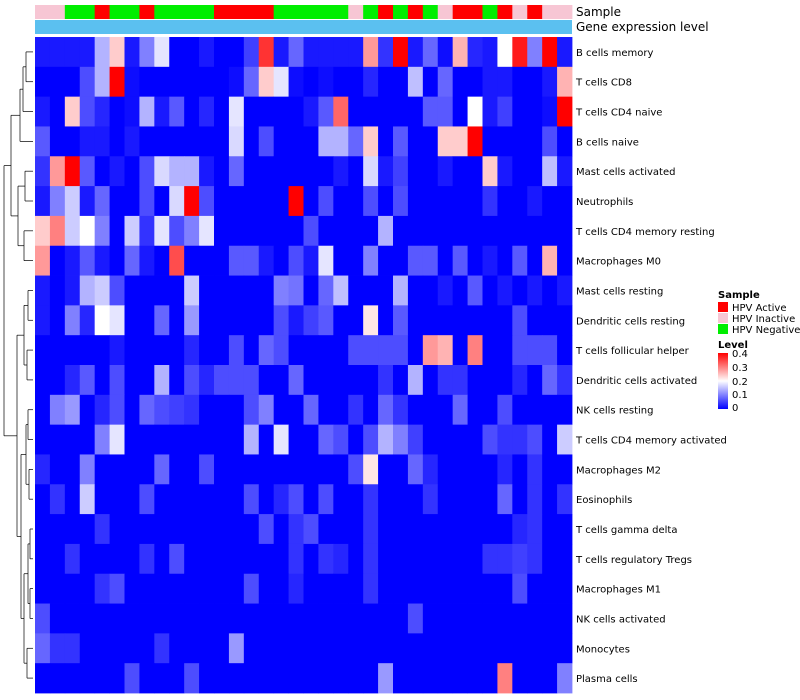 This screenshot has width=800, height=700. Describe the element at coordinates (759, 308) in the screenshot. I see `legend-label-hpv-active: HPV Active` at that location.